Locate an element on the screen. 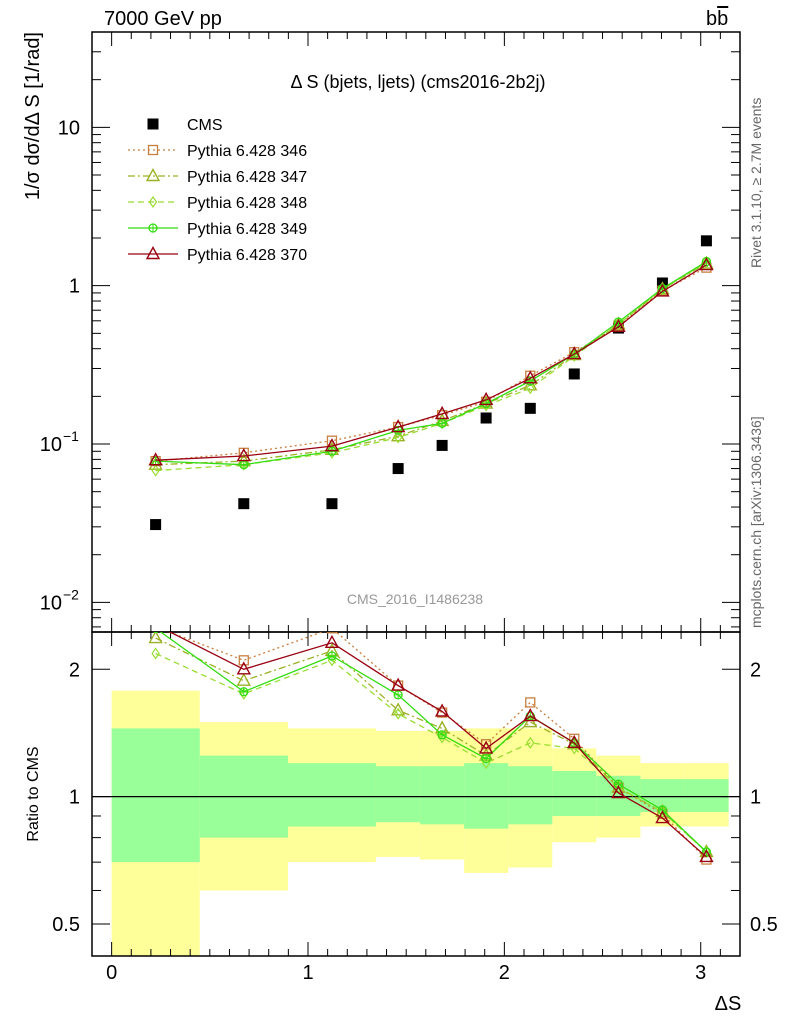 The height and width of the screenshot is (1024, 786). chart-title: Δ S (bjets, ljets) (cms2016-2b2j) is located at coordinates (417, 82).